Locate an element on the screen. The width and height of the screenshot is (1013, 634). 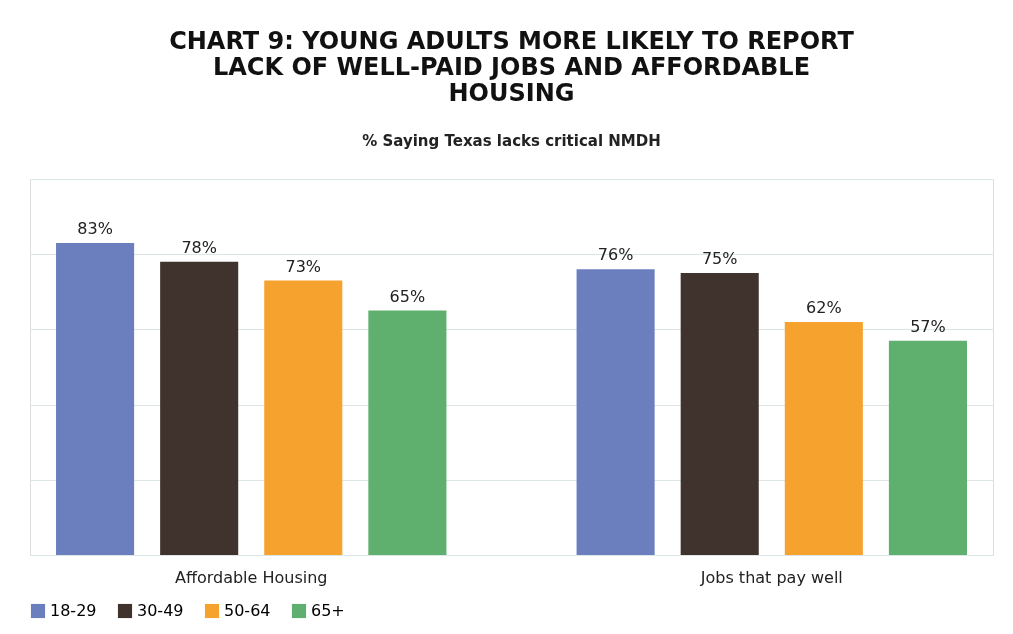
chart-title: CHART 9: YOUNG ADULTS MORE LIKELY TO REPORT LACK OF WELL-PAID JOBS AND AFFORDABLE HOUSING is located at coordinates (512, 67).